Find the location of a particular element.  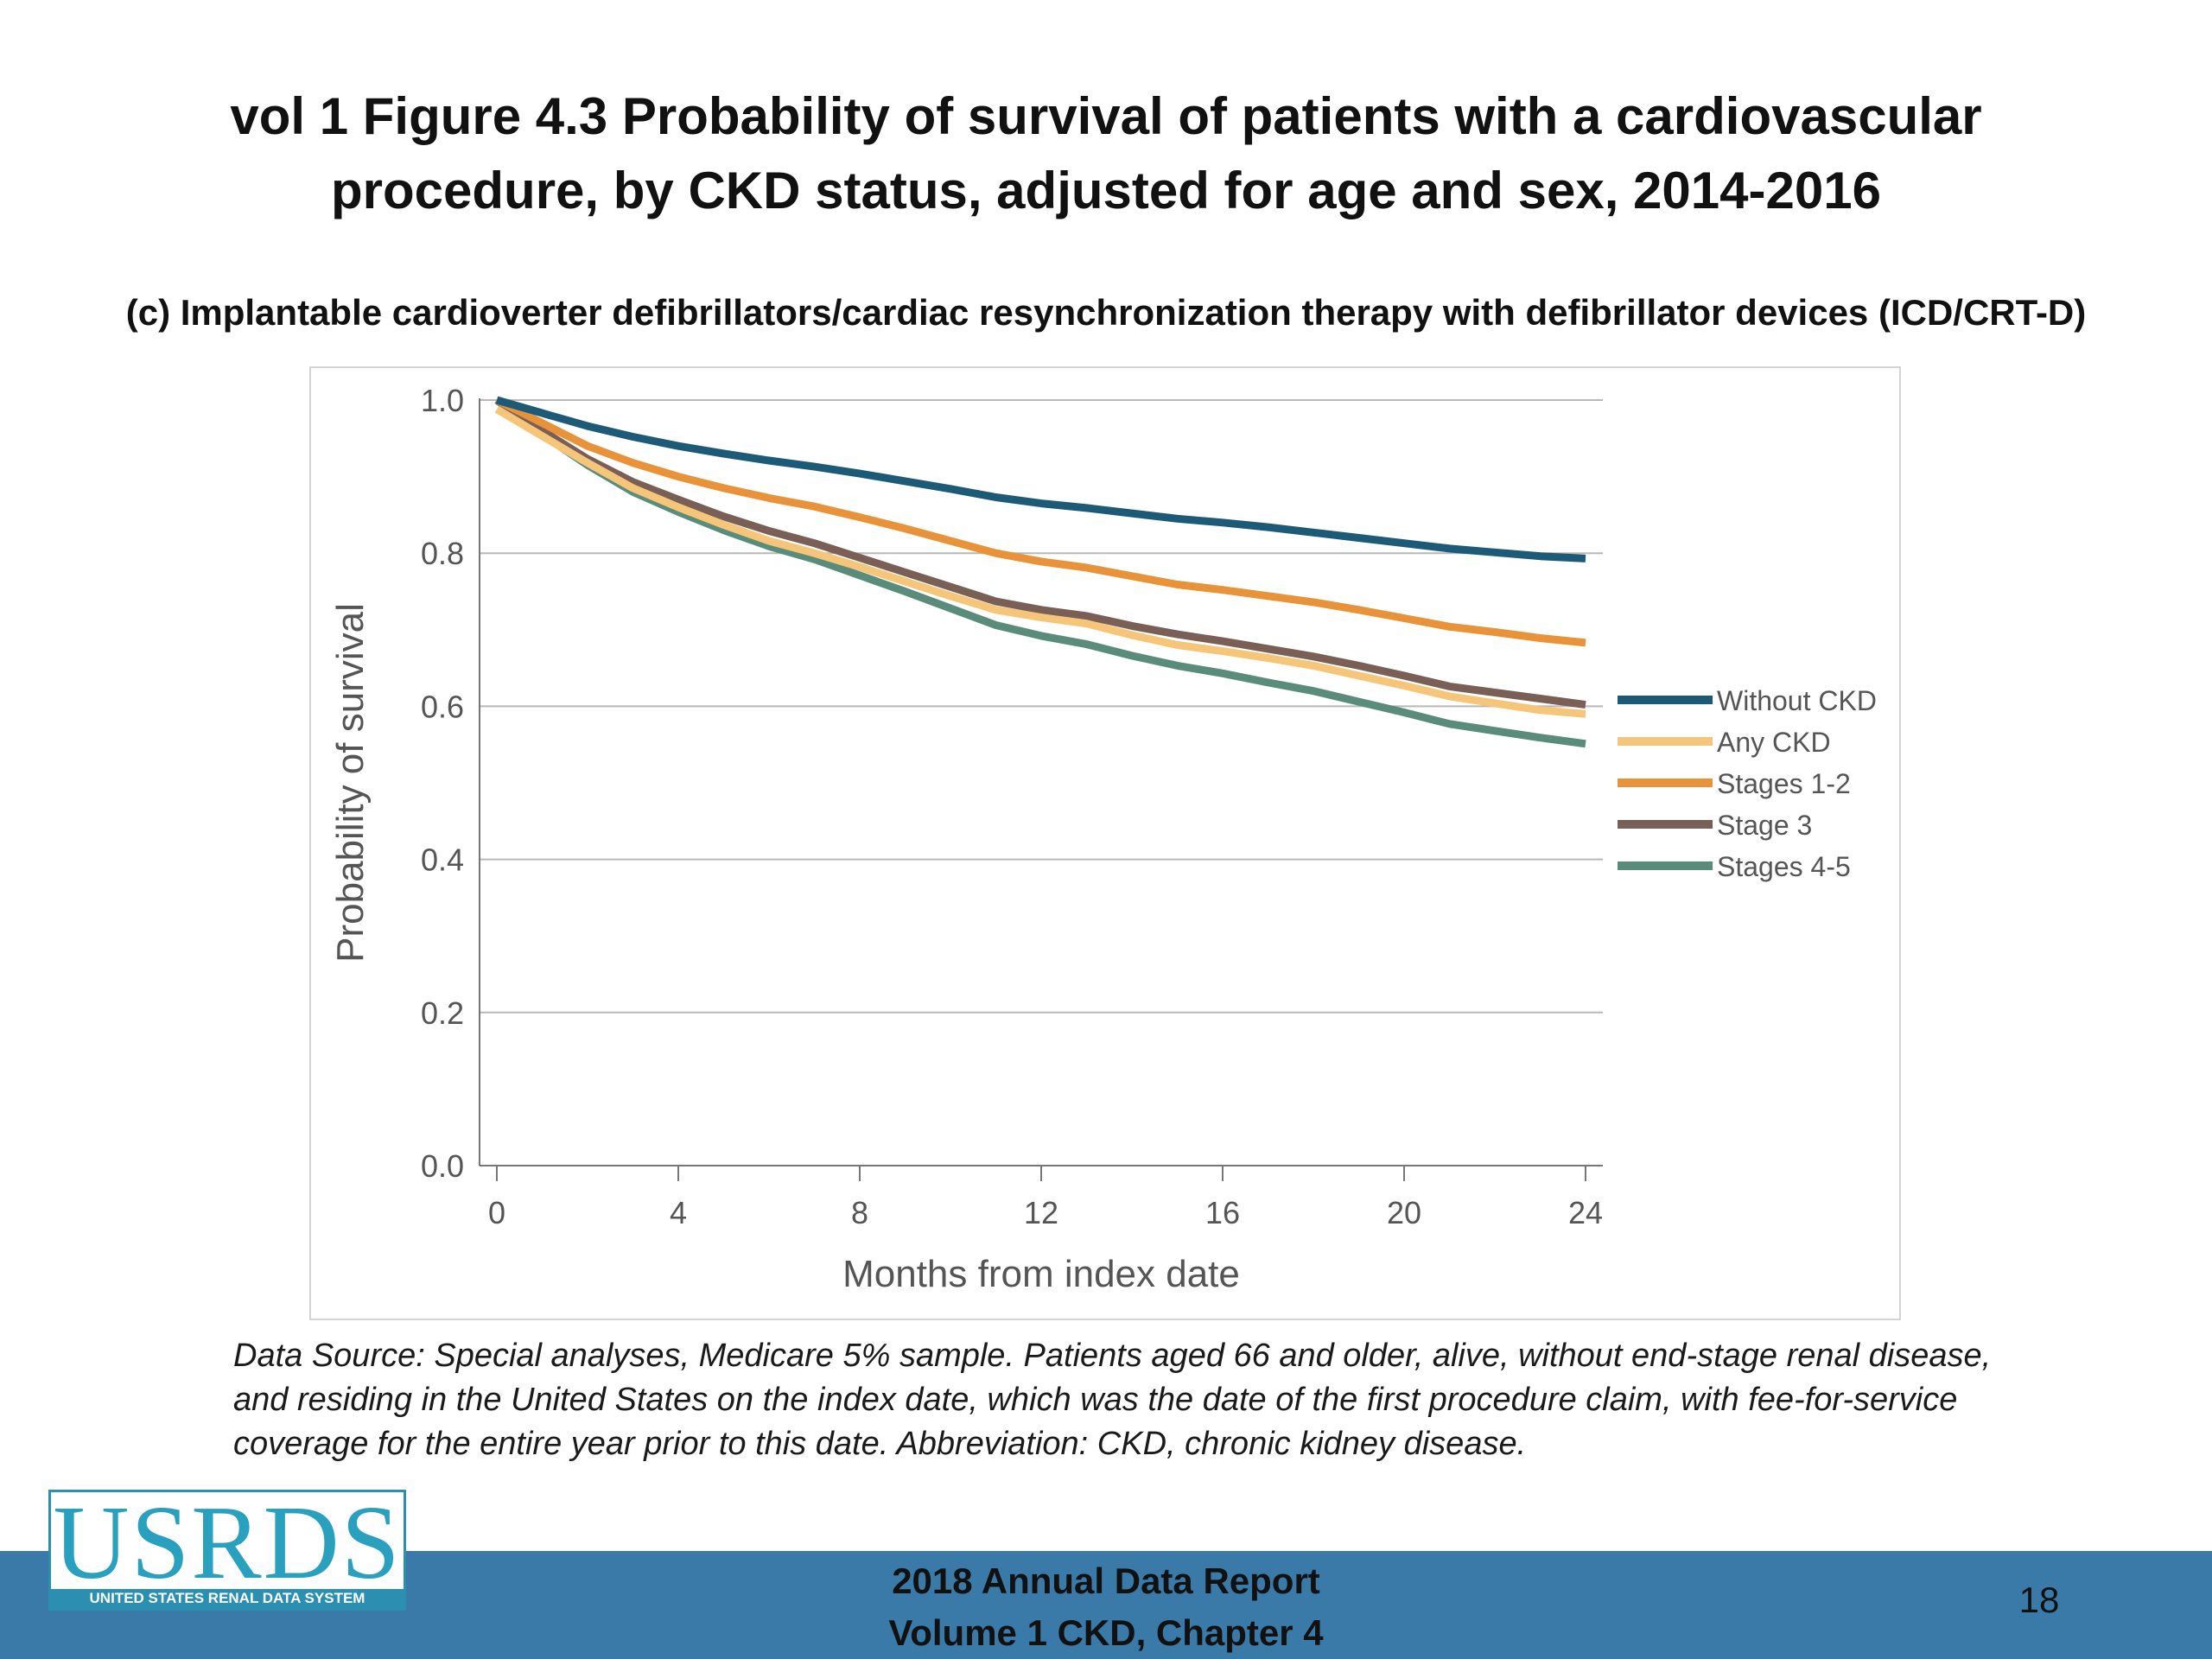

footer-line1: 2018 Annual Data Report is located at coordinates (1106, 1580).